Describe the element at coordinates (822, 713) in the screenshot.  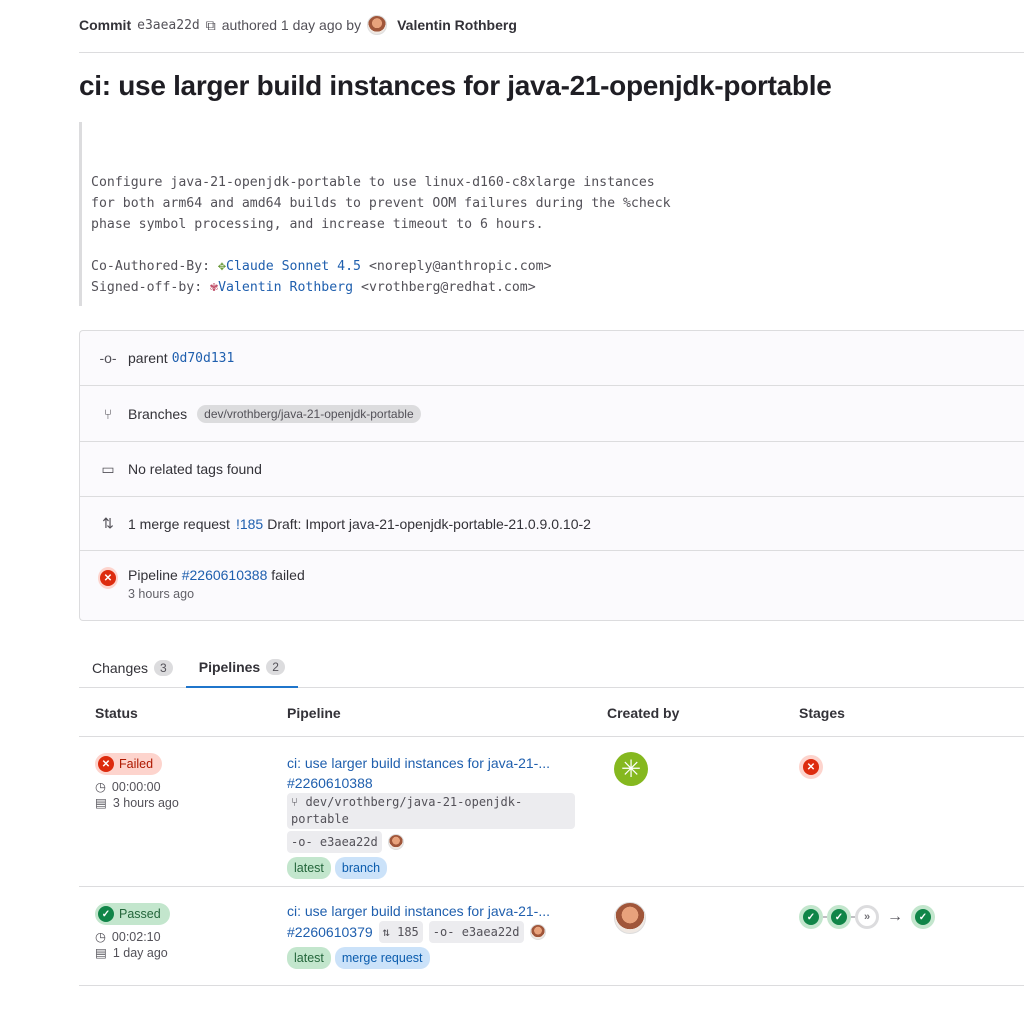
I see `col-stages: Stages` at that location.